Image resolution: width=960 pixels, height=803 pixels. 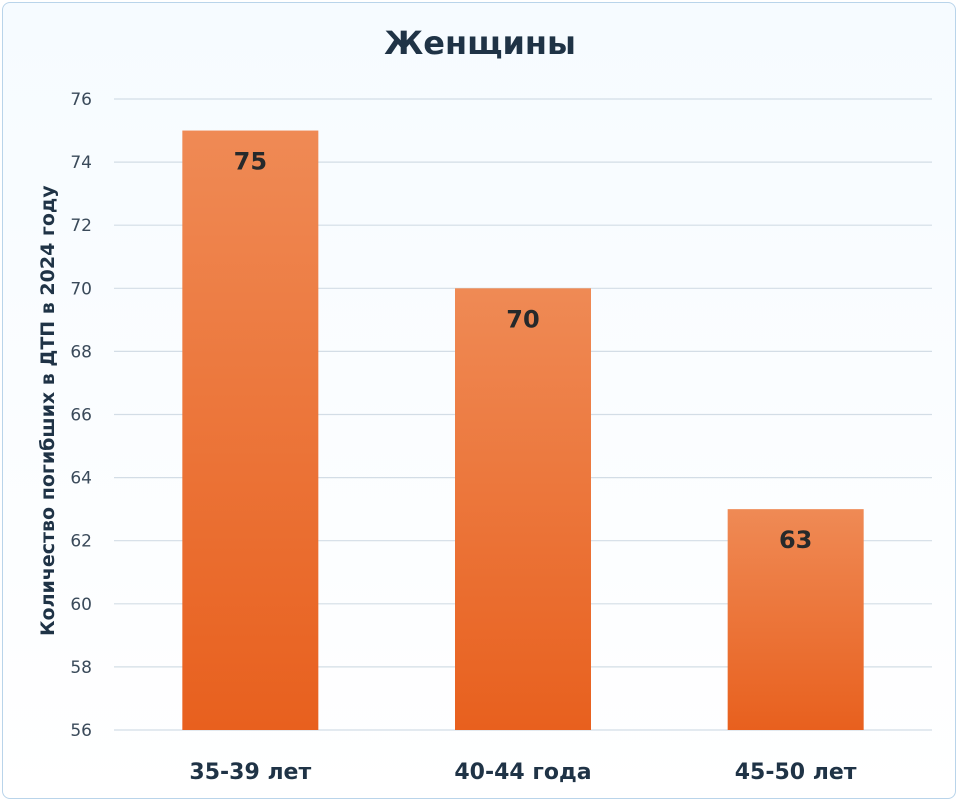 What do you see at coordinates (81, 226) in the screenshot?
I see `y-tick-label: 72` at bounding box center [81, 226].